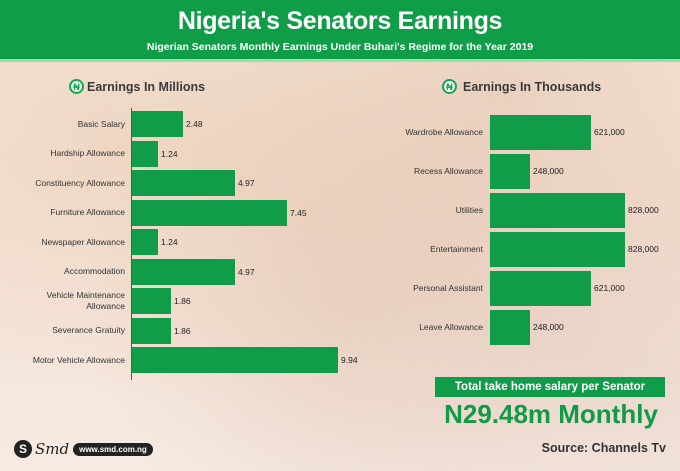 The width and height of the screenshot is (680, 471). I want to click on bar-label: Recess Allowance, so click(448, 170).